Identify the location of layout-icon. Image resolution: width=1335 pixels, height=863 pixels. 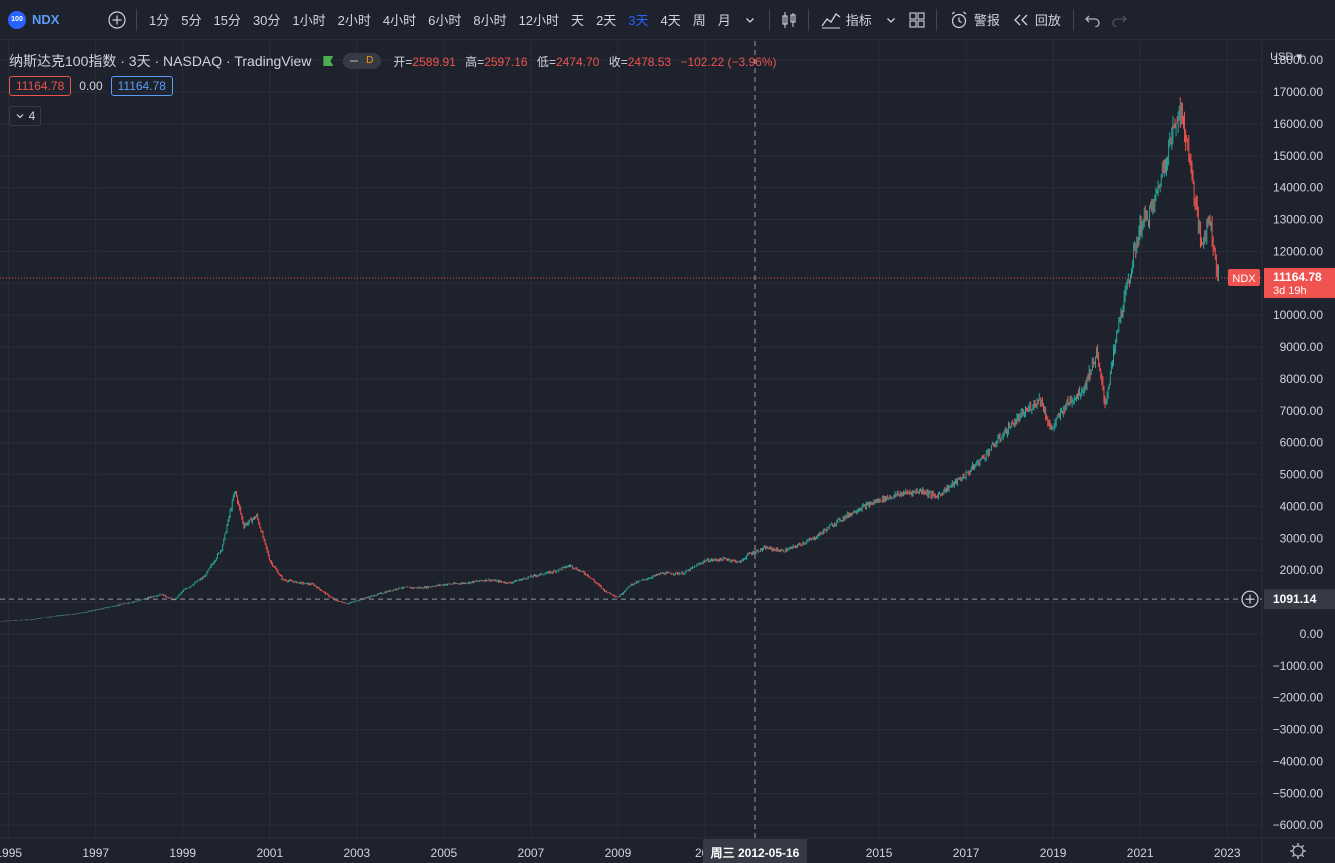
(917, 19).